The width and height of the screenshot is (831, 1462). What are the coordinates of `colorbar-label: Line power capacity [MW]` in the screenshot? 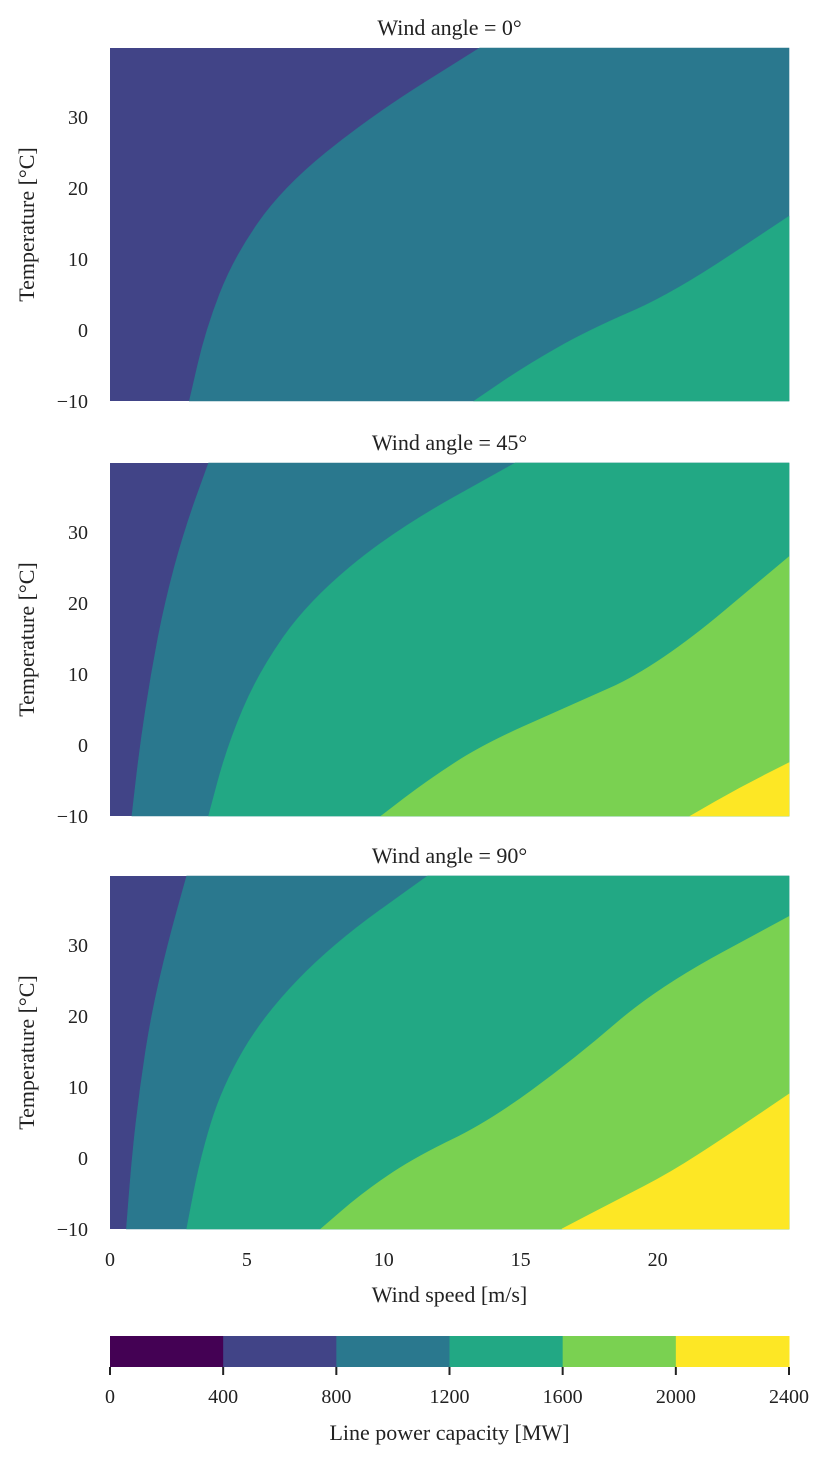 It's located at (449, 1432).